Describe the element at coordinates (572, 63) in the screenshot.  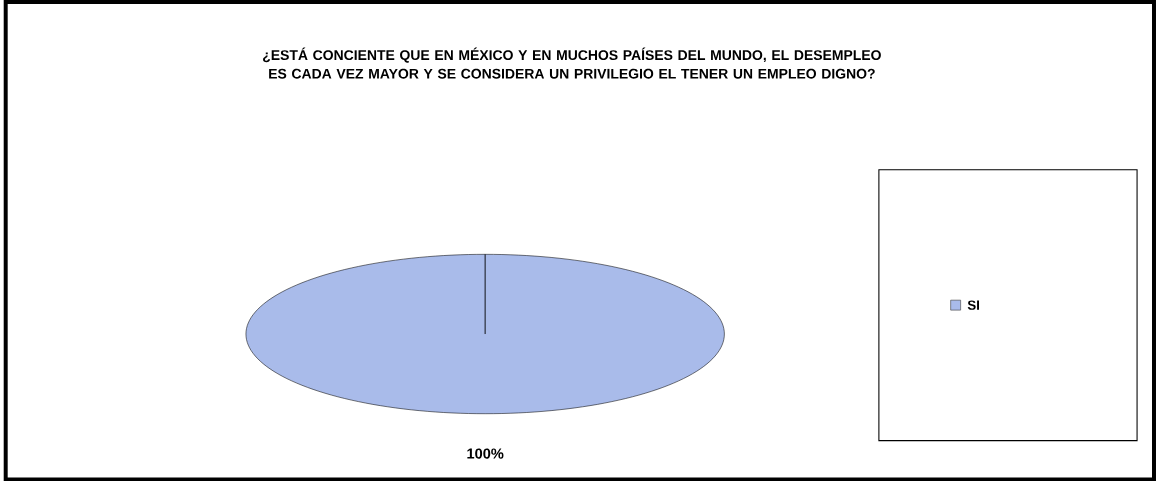
I see `chart-title: ¿ESTÁ CONCIENTE QUE EN MÉXICO Y EN MUCHOS PAÍSES DEL MUNDO, EL DESEMPLEO ES CADA VEZ MAYOR Y SE CONSIDERA UN PRIVILEGIO EL TENER UN EMPLEO DIGNO?` at that location.